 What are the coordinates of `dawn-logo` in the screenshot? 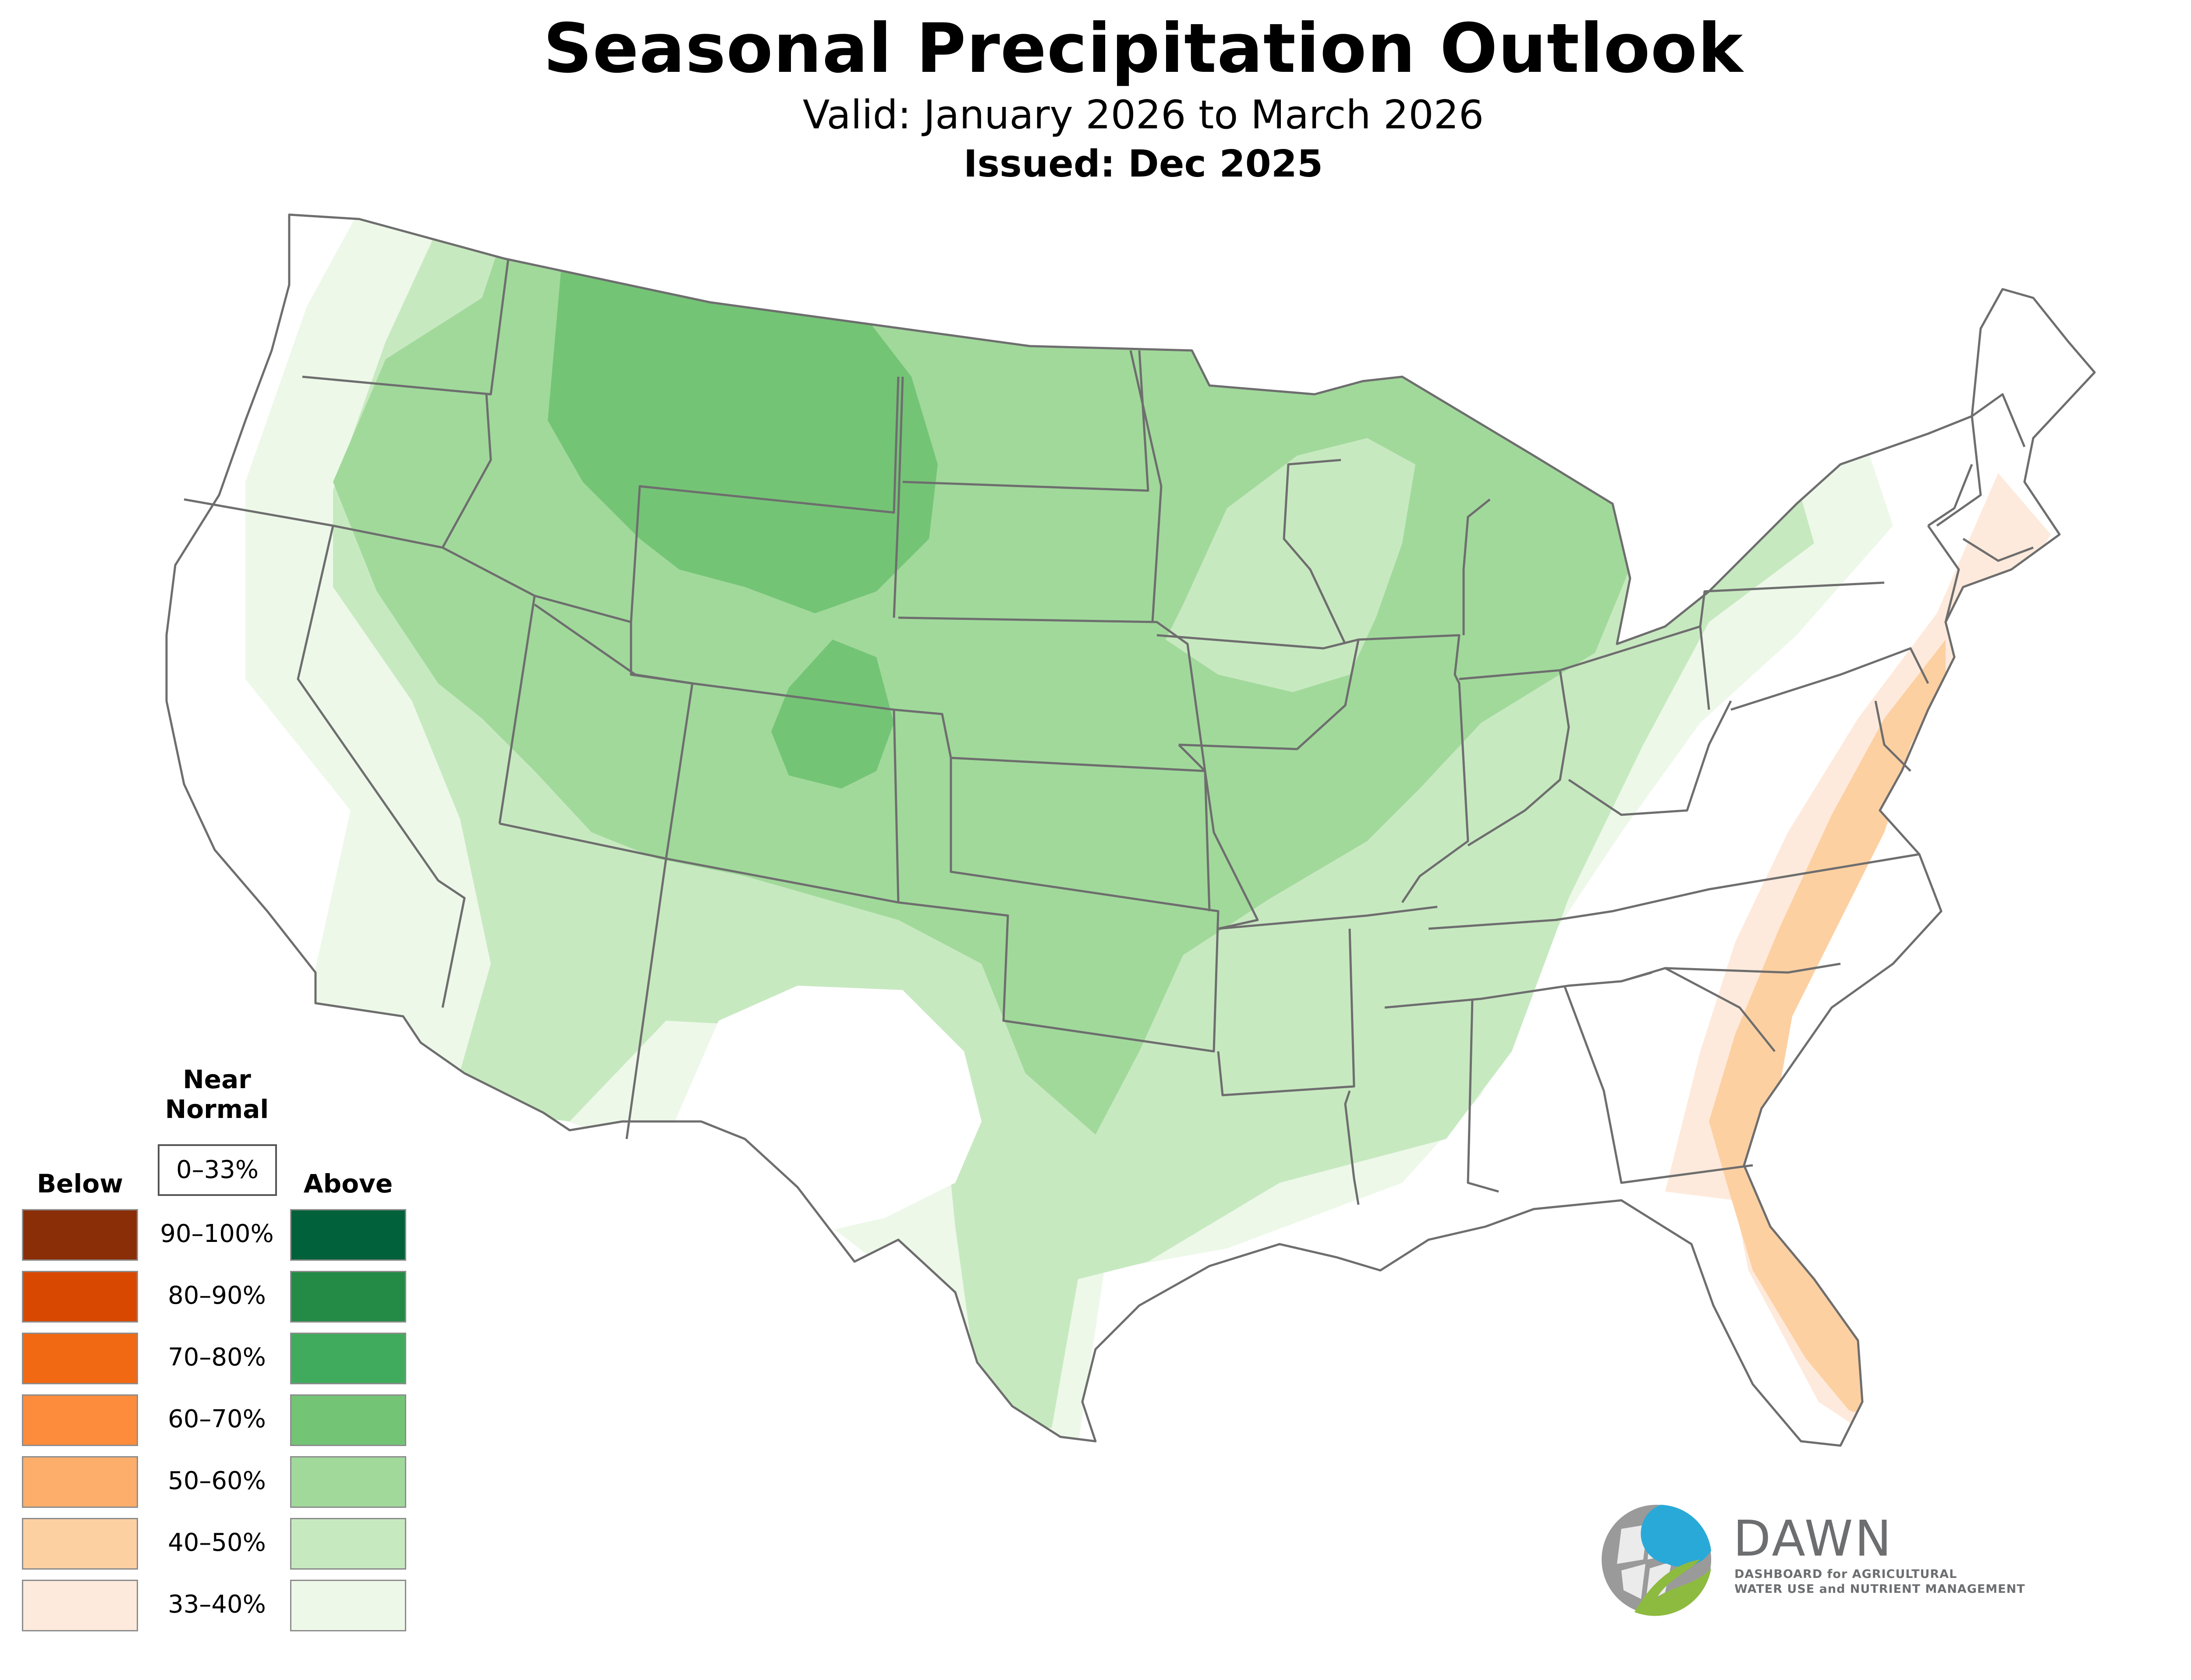 It's located at (1656, 1560).